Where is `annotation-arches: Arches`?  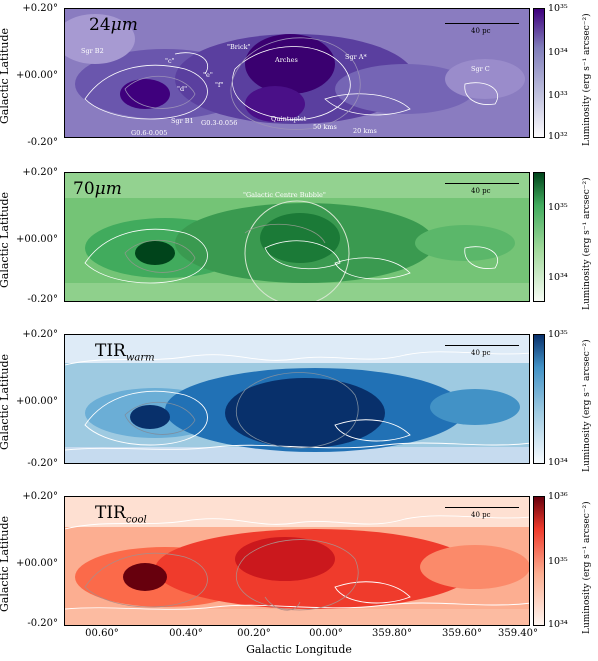
annotation-arches: Arches is located at coordinates (286, 60).